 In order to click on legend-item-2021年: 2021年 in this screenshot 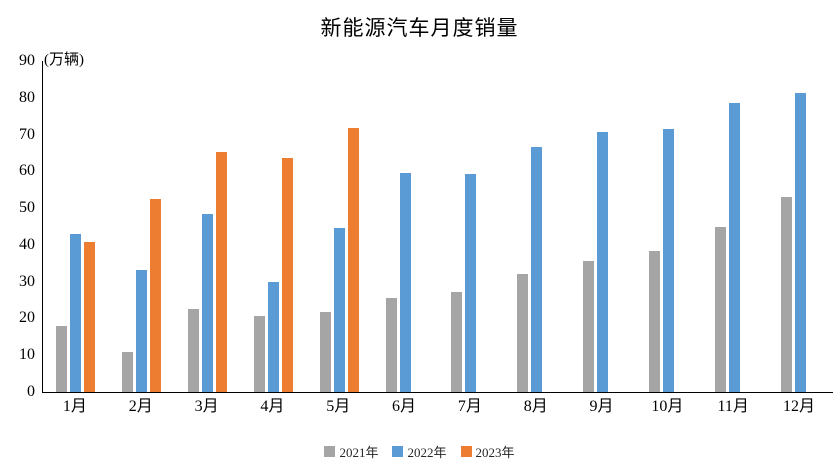, I will do `click(351, 451)`.